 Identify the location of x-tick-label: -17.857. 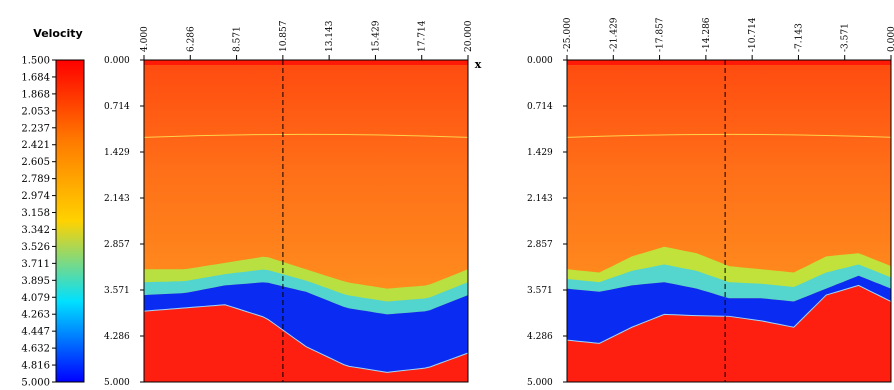
(661, 34).